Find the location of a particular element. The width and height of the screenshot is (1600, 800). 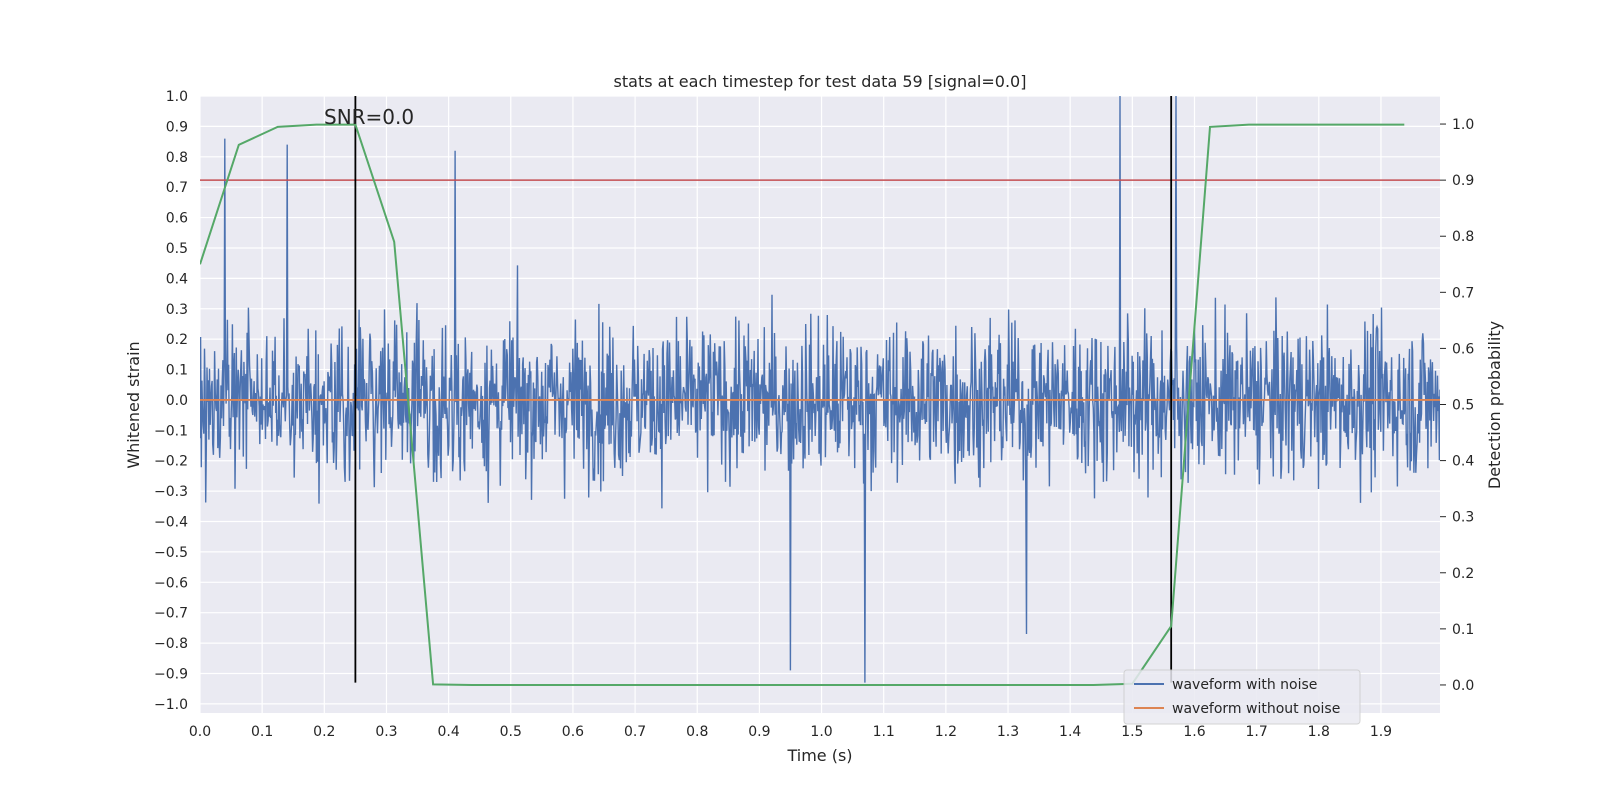

x-tick-label: 1.3 is located at coordinates (1008, 732).